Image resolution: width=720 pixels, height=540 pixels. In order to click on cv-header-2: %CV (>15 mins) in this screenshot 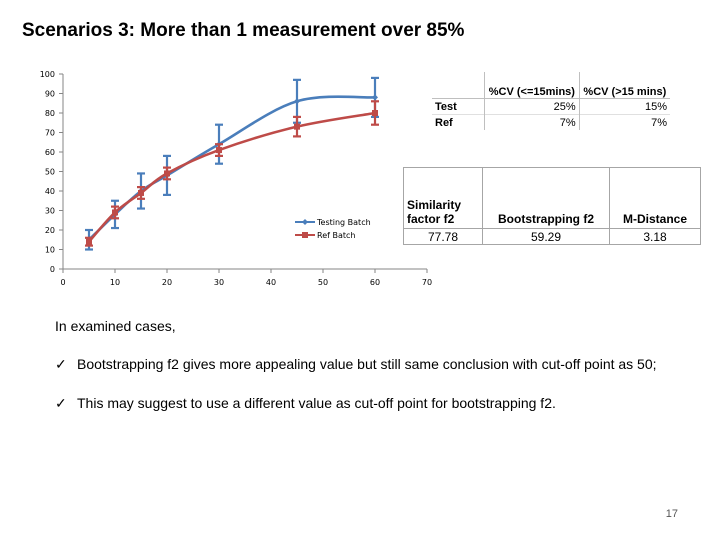, I will do `click(624, 85)`.